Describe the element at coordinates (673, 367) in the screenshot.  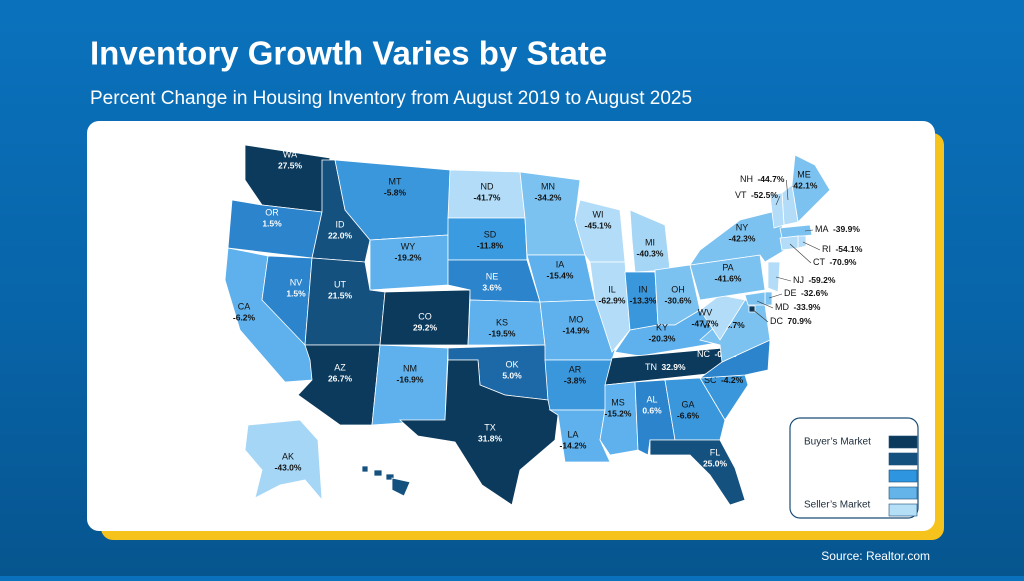
I see `state-value: 32.9%` at that location.